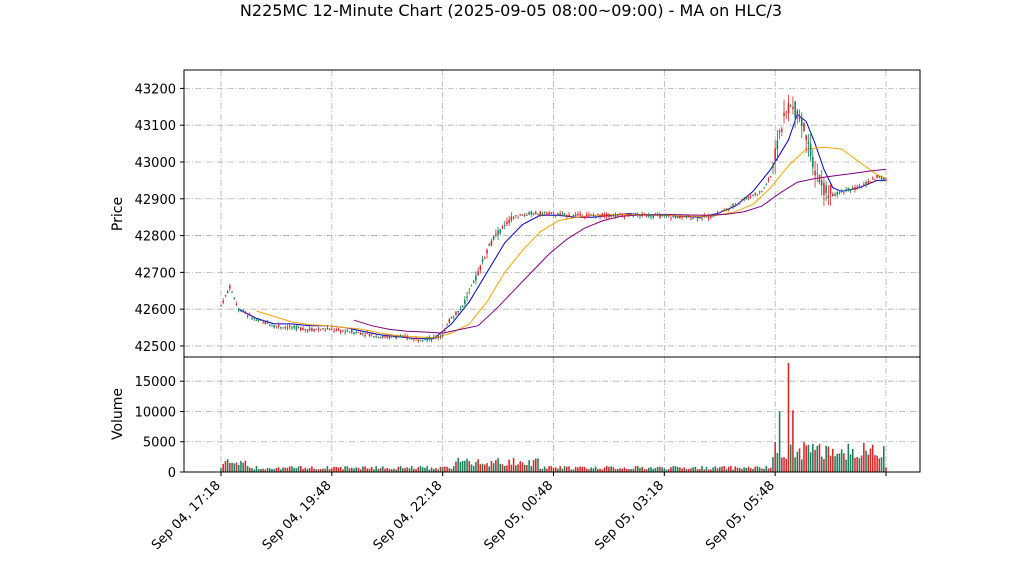 This screenshot has height=575, width=1022. I want to click on volume-tick-label: 5000, so click(159, 443).